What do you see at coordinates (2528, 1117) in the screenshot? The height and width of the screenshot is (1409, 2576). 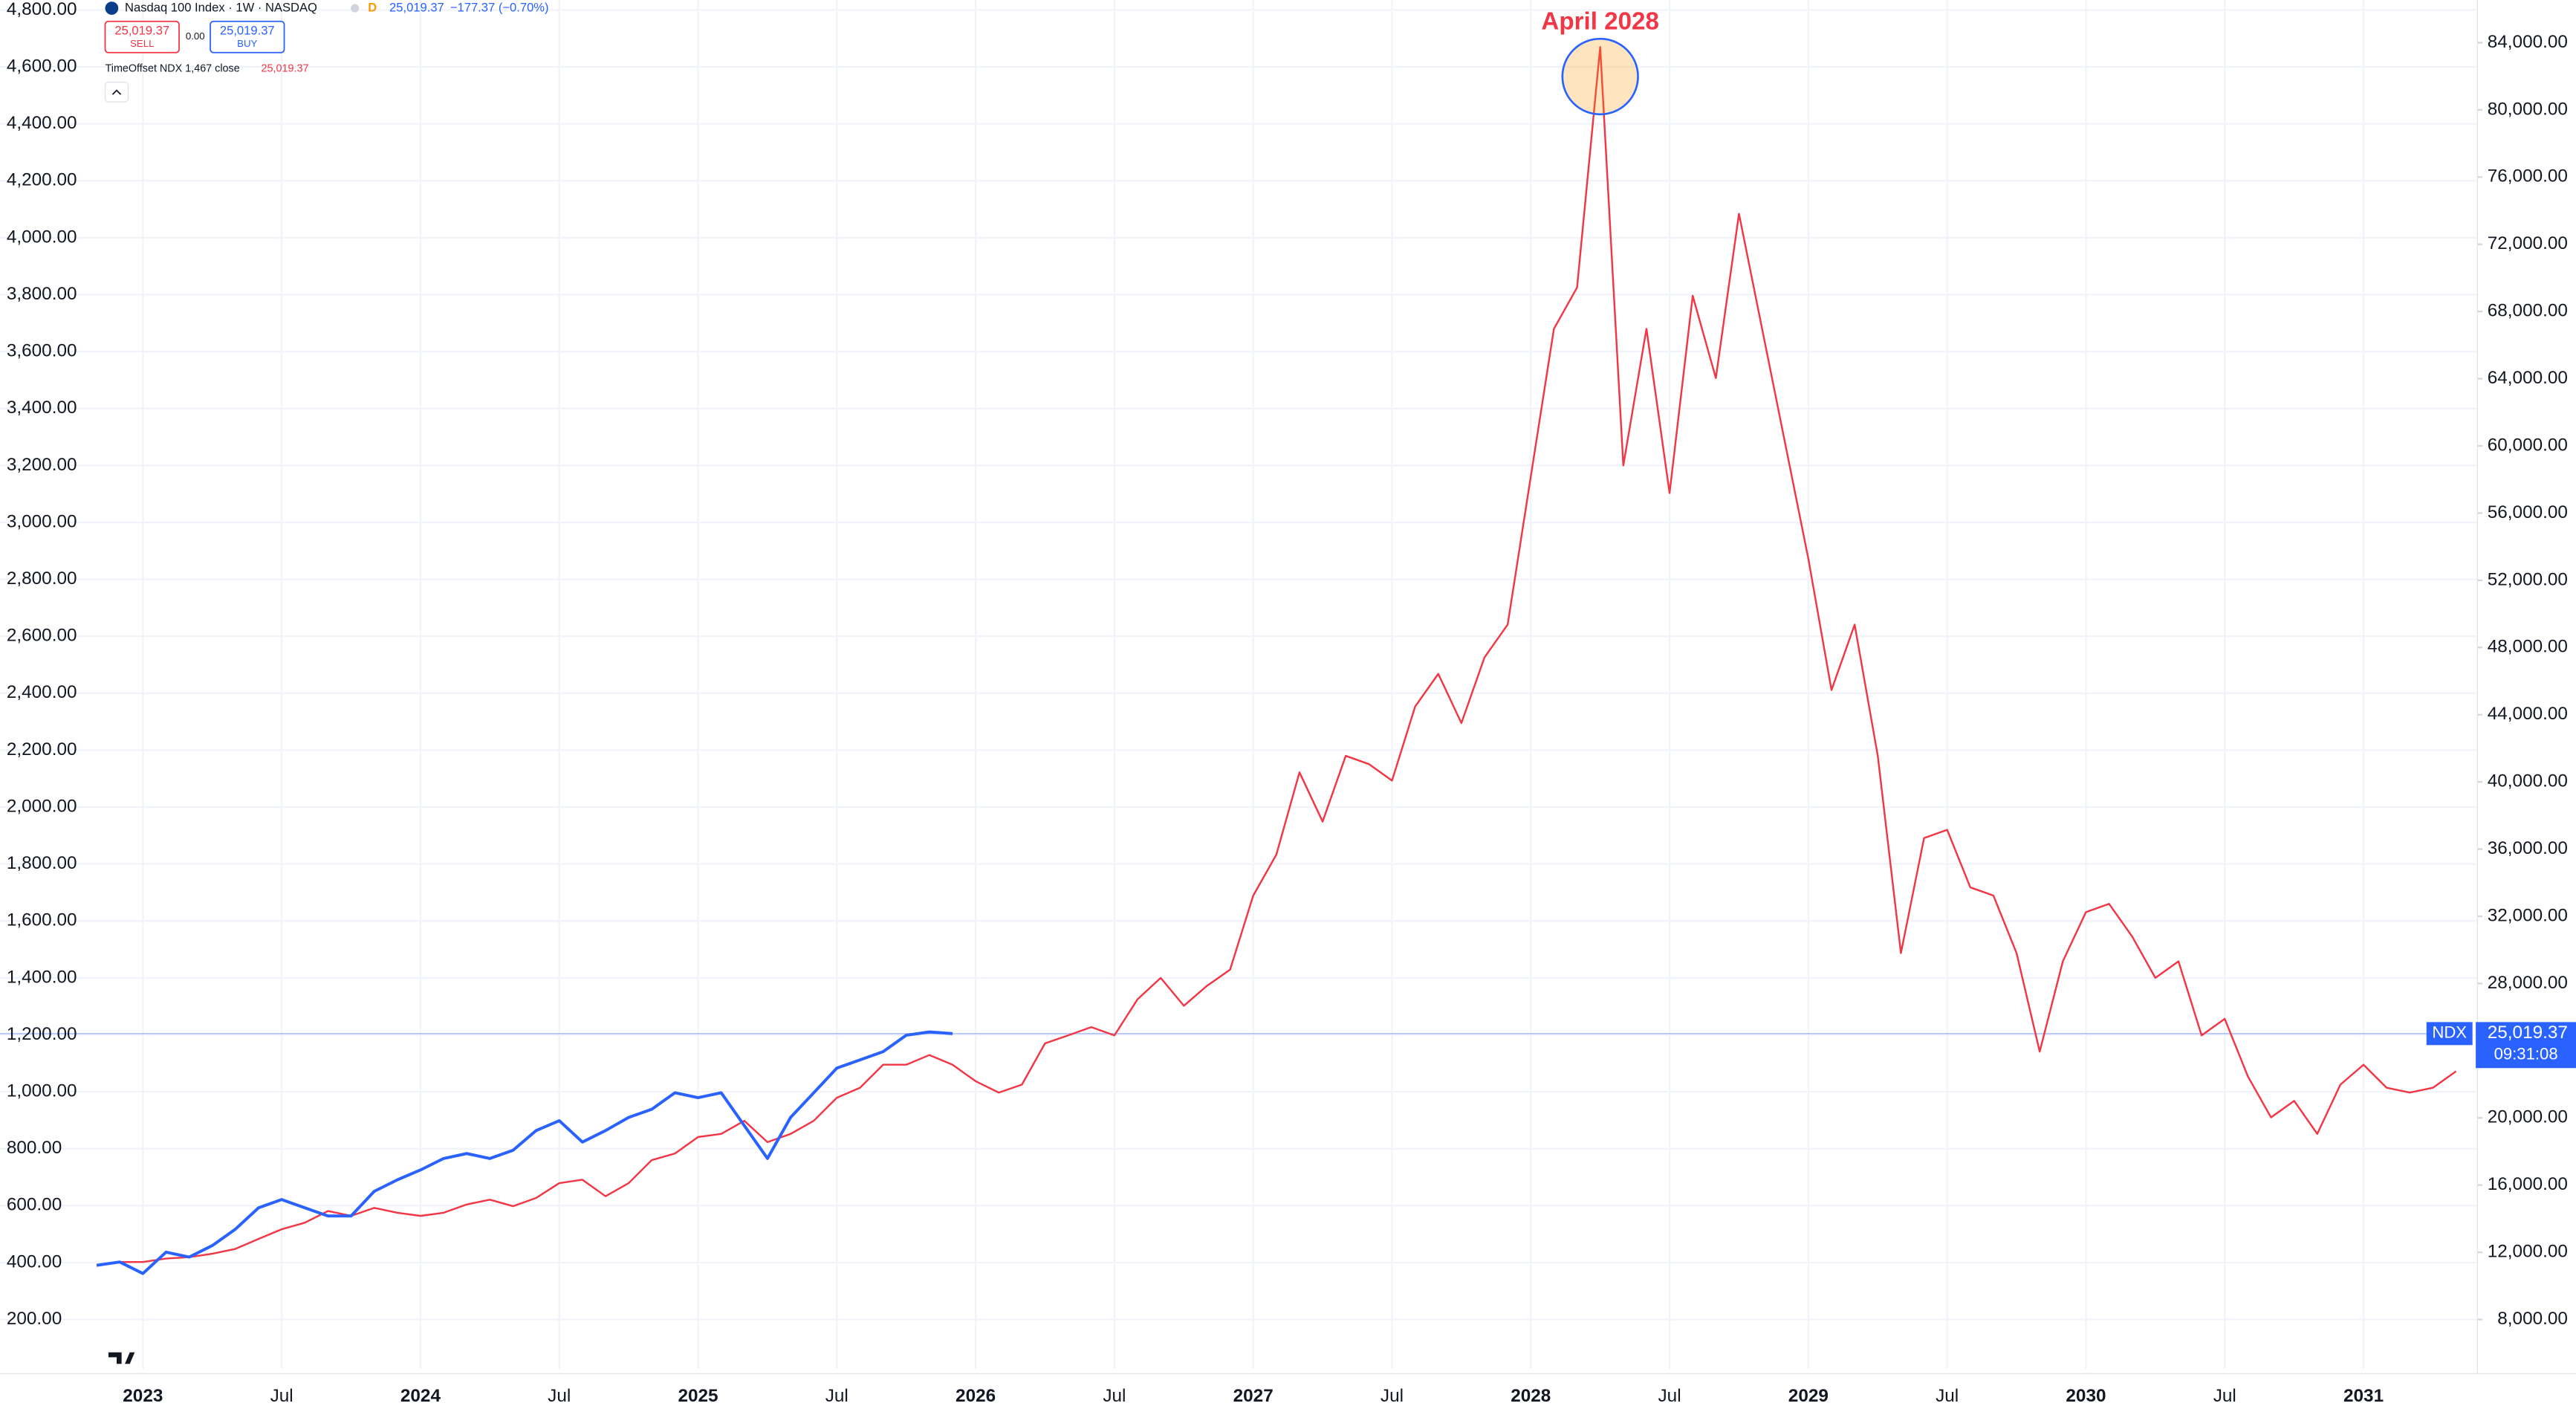 I see `y2-tick-label: 20,000.00` at bounding box center [2528, 1117].